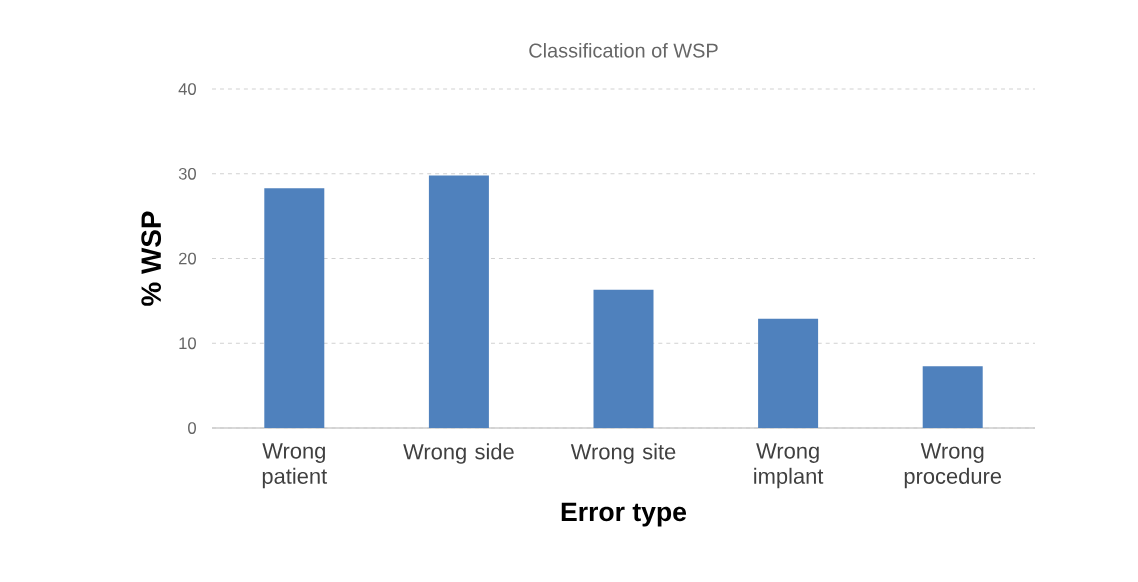 The width and height of the screenshot is (1138, 582). Describe the element at coordinates (295, 466) in the screenshot. I see `x-tick-label: Wrong patient` at that location.